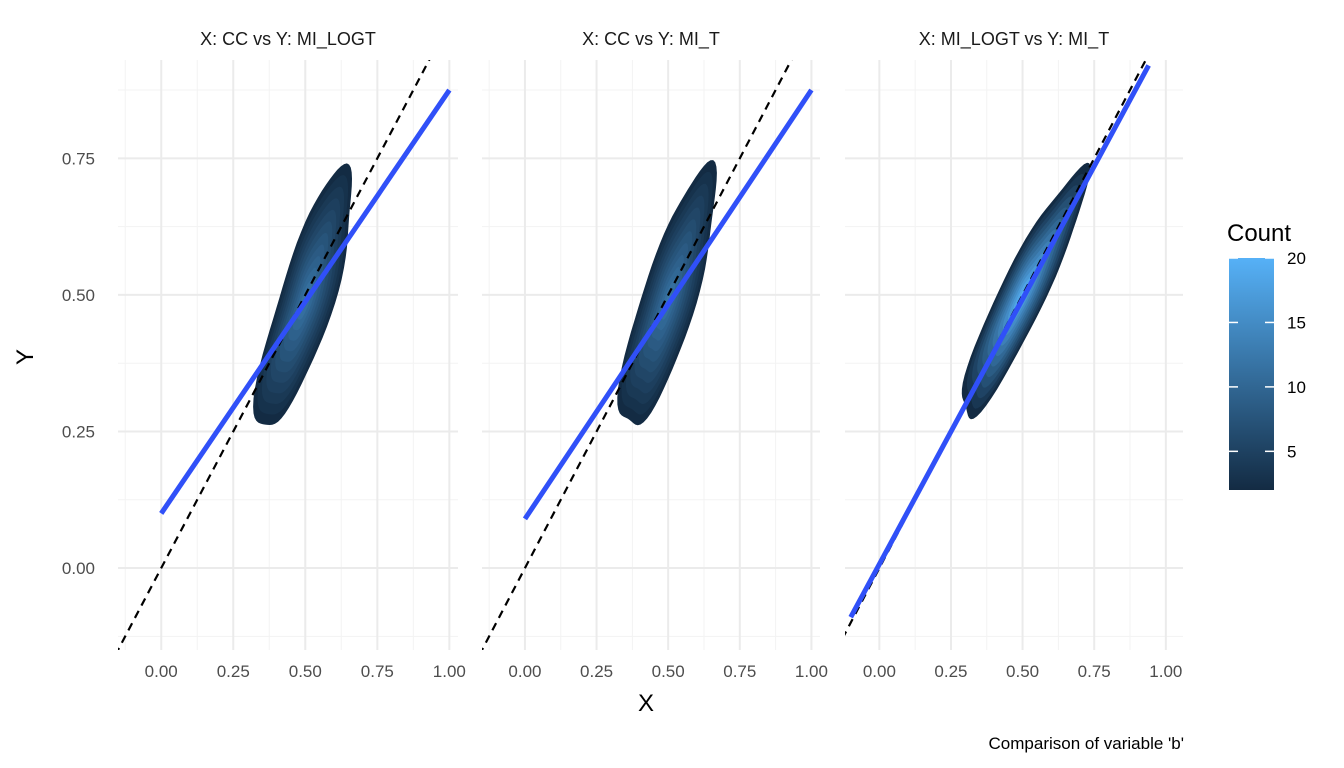 Image resolution: width=1344 pixels, height=768 pixels. What do you see at coordinates (78, 158) in the screenshot?
I see `y-tick-label: 0.75` at bounding box center [78, 158].